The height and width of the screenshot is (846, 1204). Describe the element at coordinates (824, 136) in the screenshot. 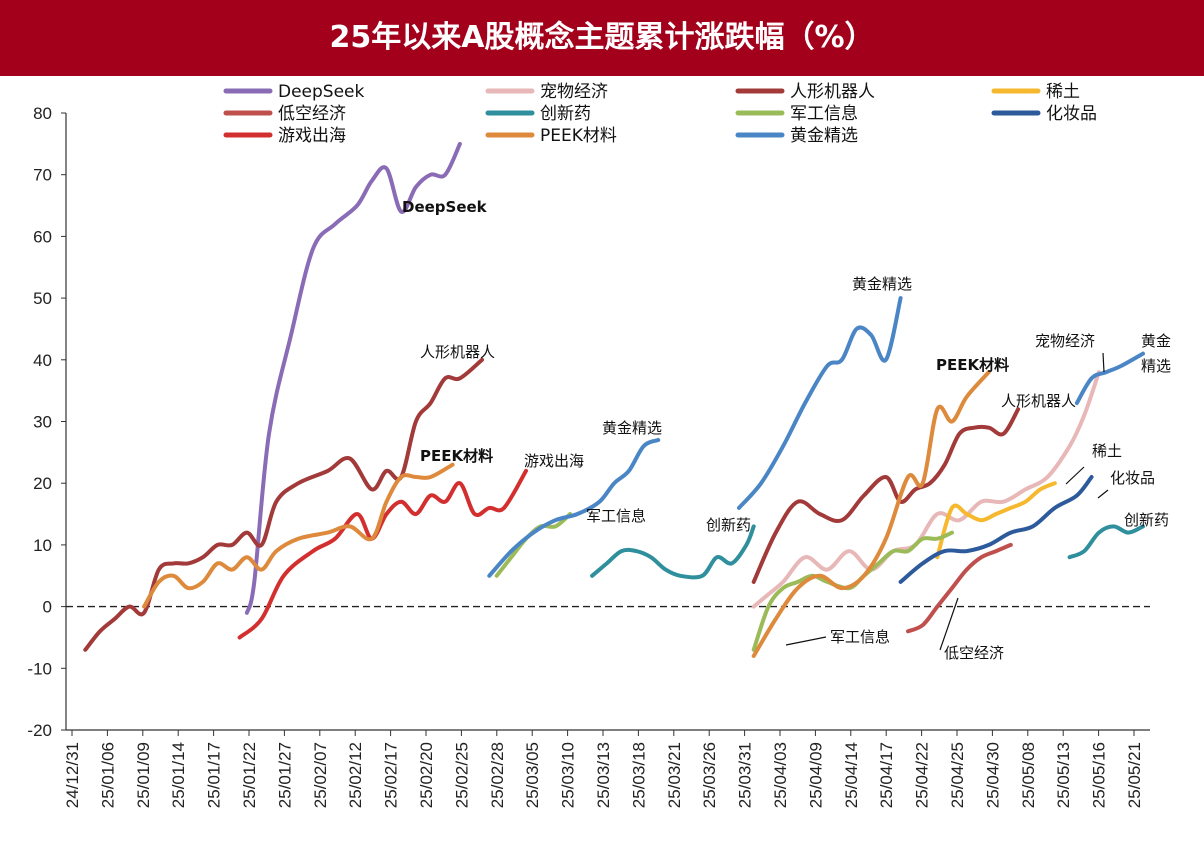

I see `legend-label: 黄金精选` at that location.